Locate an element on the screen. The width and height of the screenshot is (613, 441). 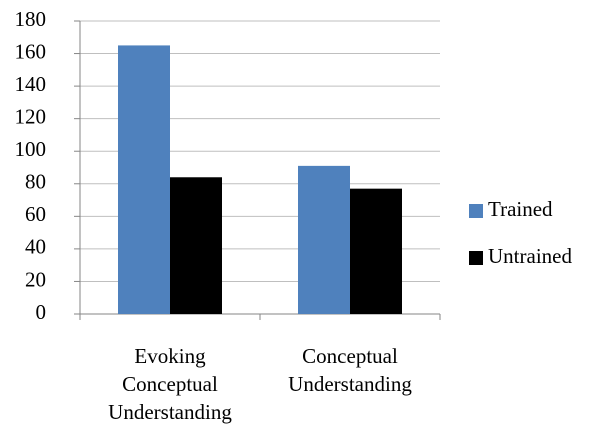
y-tick-label: 20 is located at coordinates (35, 279).